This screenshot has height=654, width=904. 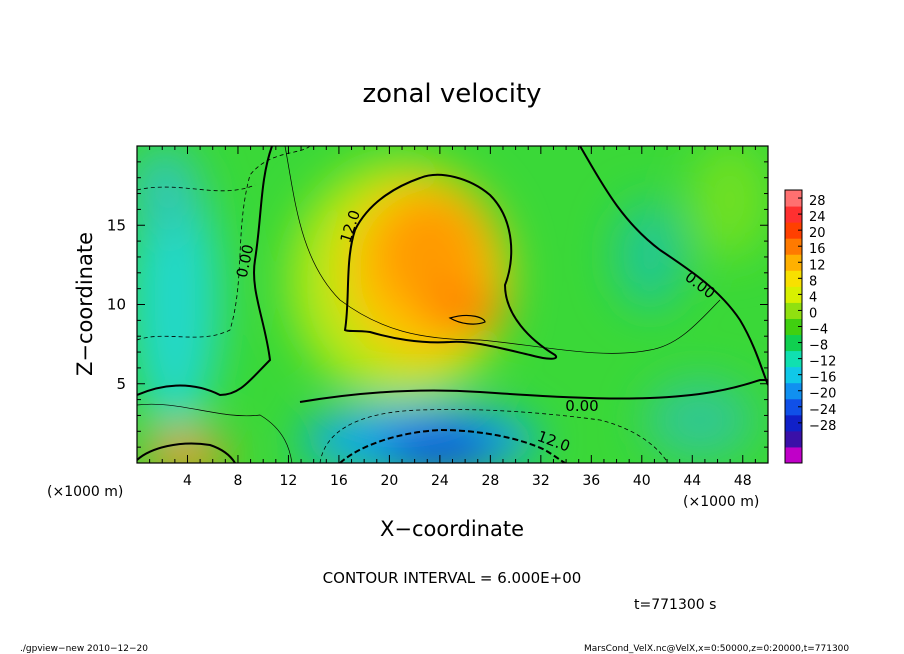 What do you see at coordinates (389, 481) in the screenshot?
I see `x-tick-label: 20` at bounding box center [389, 481].